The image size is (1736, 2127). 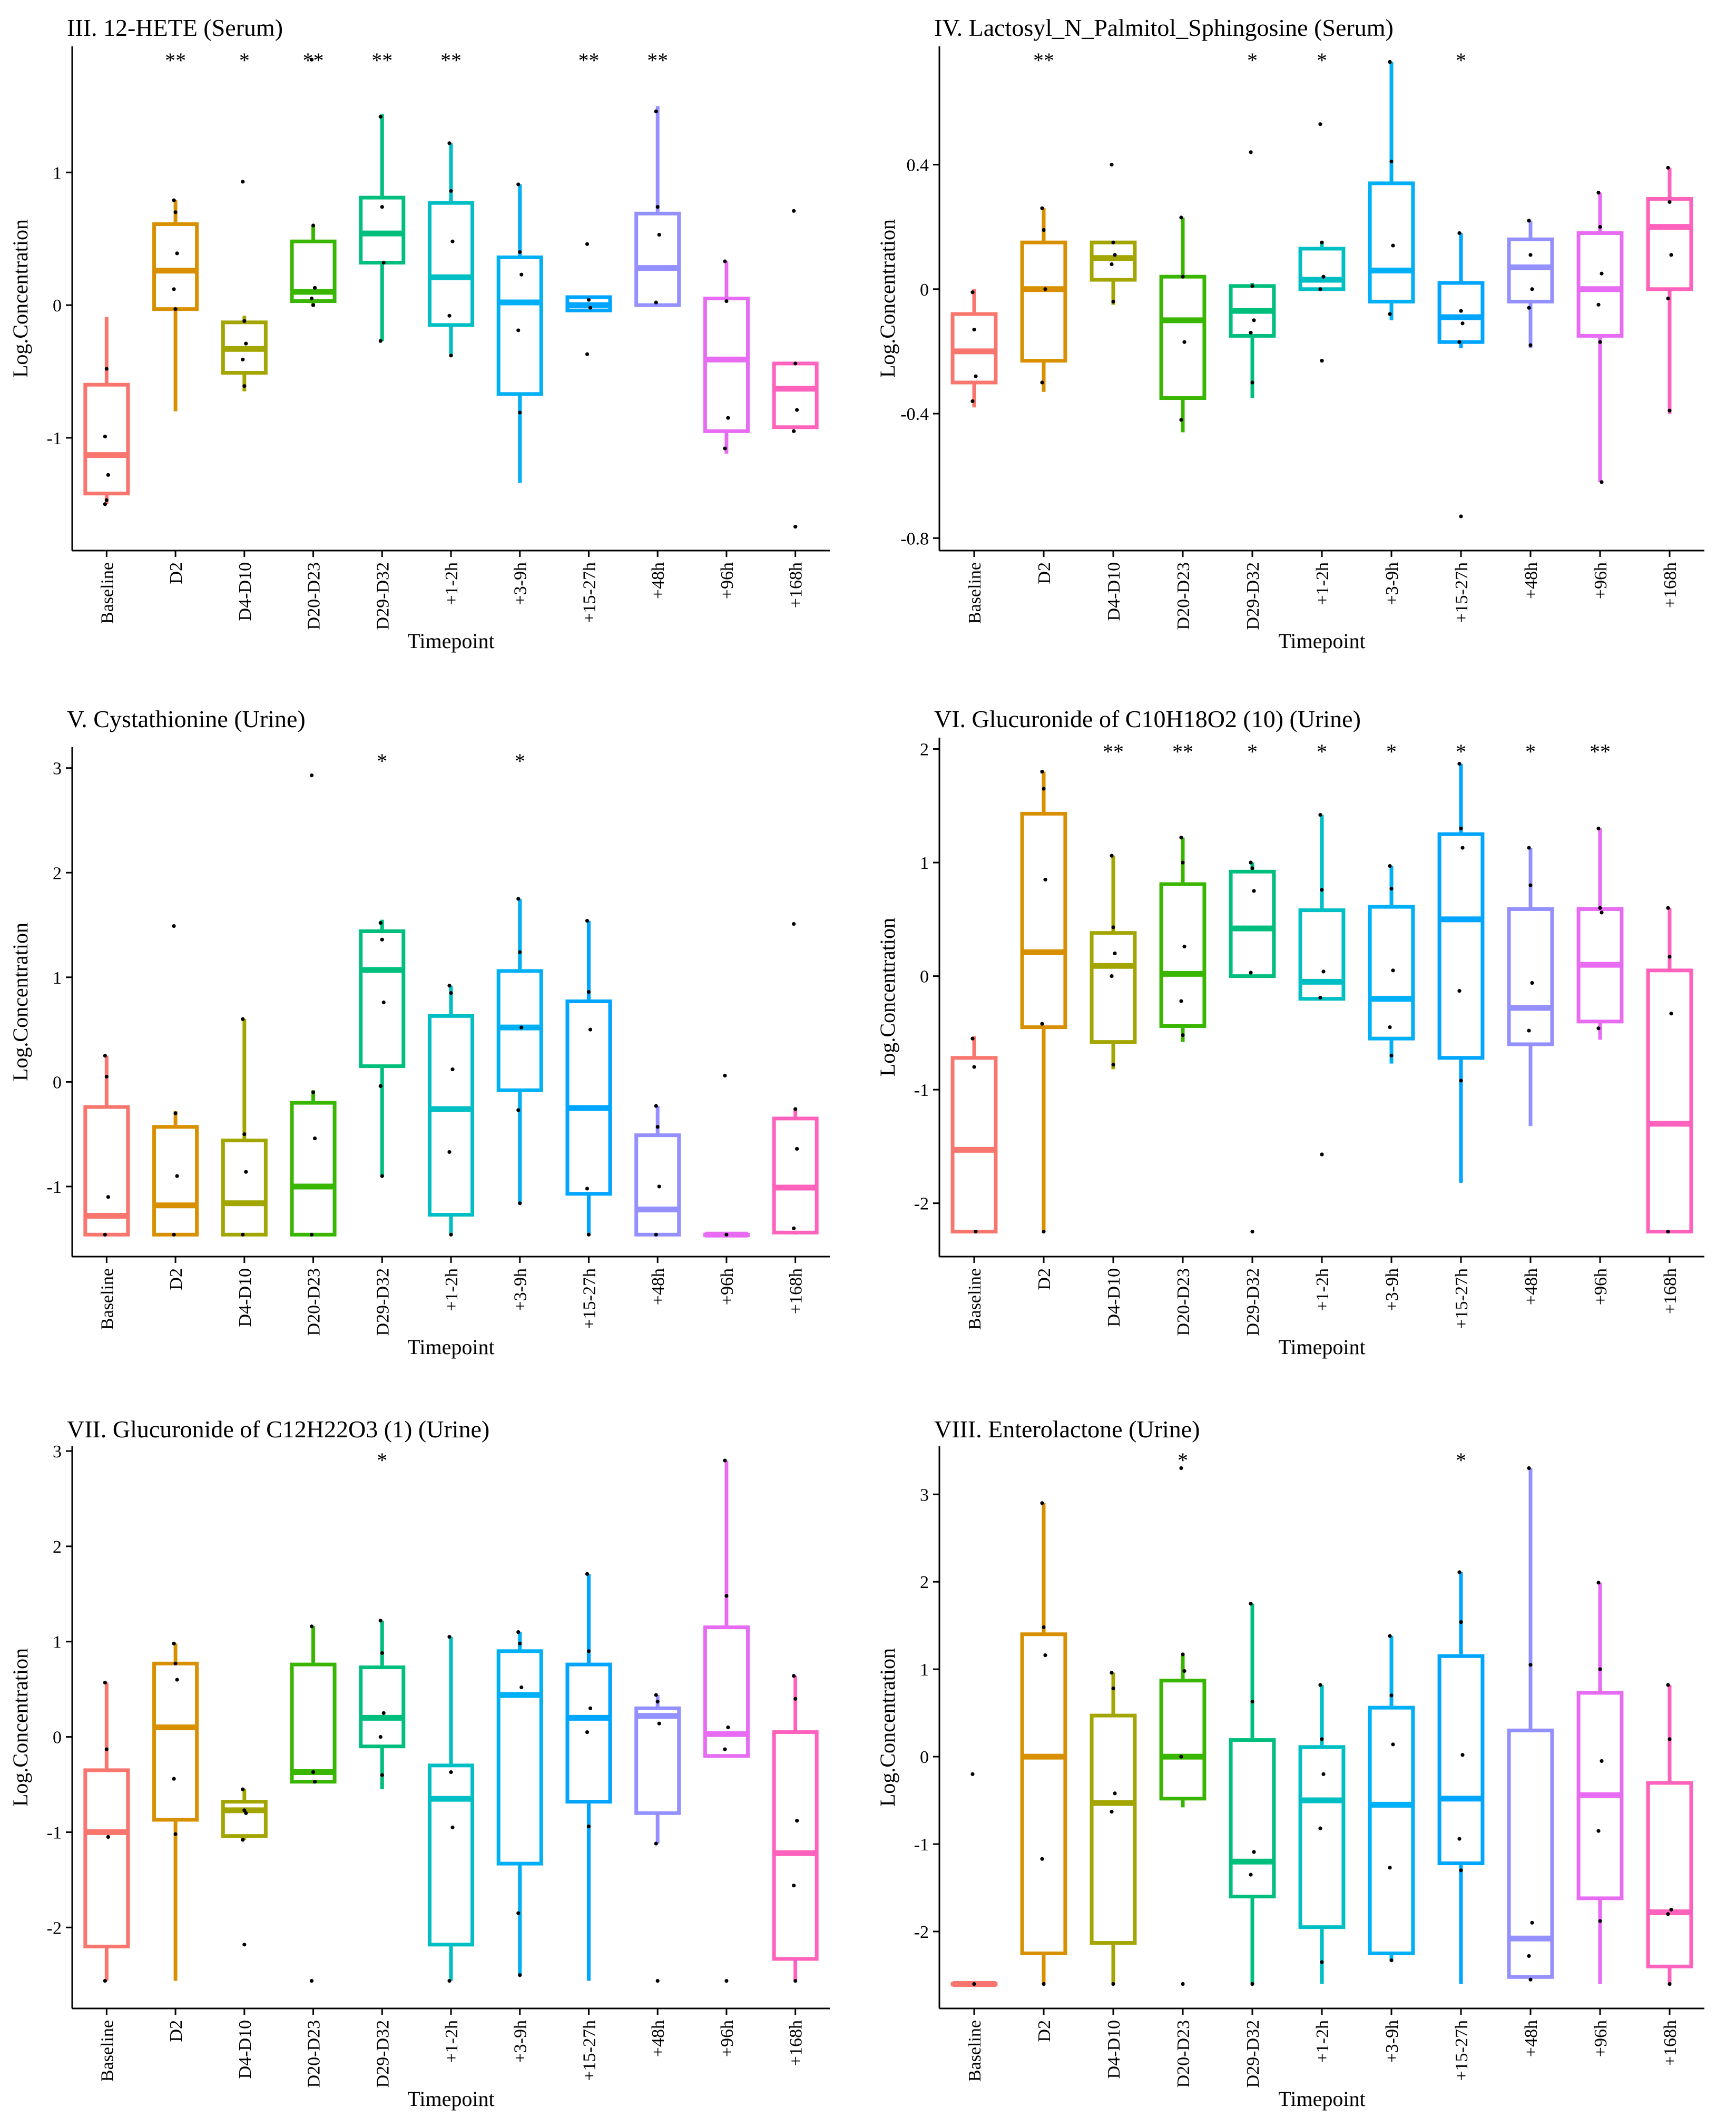 What do you see at coordinates (921, 1204) in the screenshot?
I see `y-tick-label: -2` at bounding box center [921, 1204].